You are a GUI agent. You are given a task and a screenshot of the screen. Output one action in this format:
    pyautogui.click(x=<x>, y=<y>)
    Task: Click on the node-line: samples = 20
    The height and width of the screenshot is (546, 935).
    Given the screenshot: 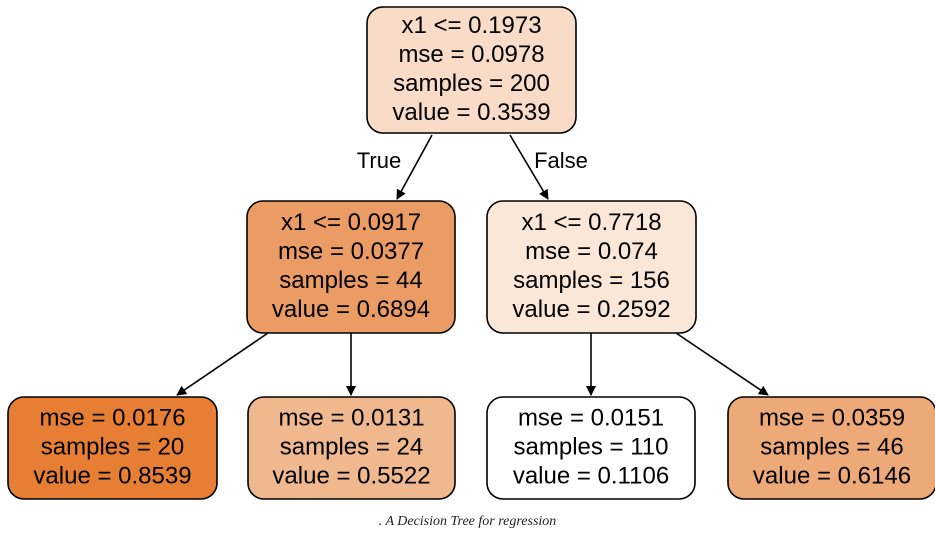 What is the action you would take?
    pyautogui.click(x=112, y=446)
    